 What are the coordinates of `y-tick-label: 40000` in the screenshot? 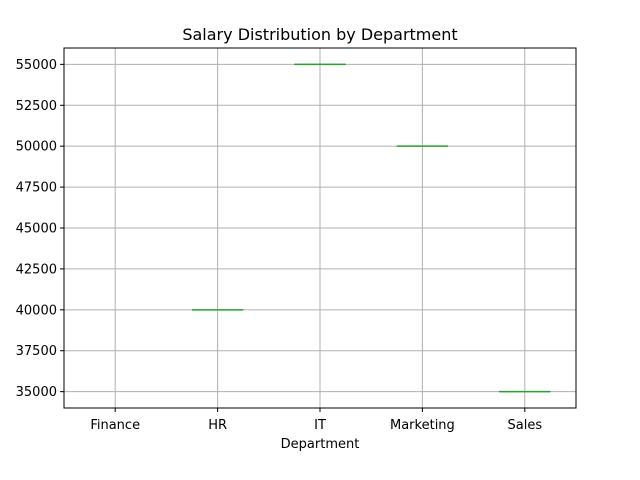 It's located at (36, 310).